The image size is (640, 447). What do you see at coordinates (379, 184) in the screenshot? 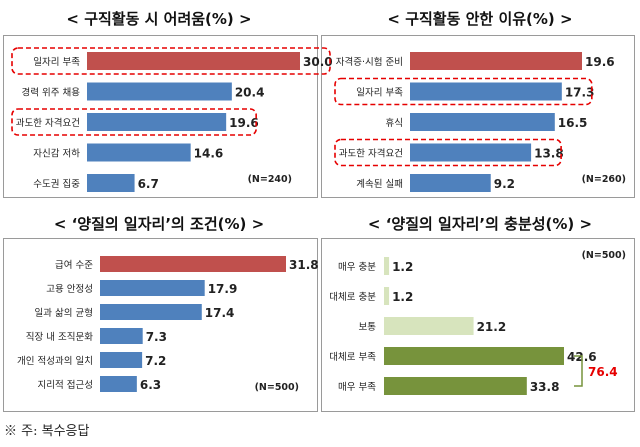
I see `category-label-2-5: 계속된 실패` at bounding box center [379, 184].